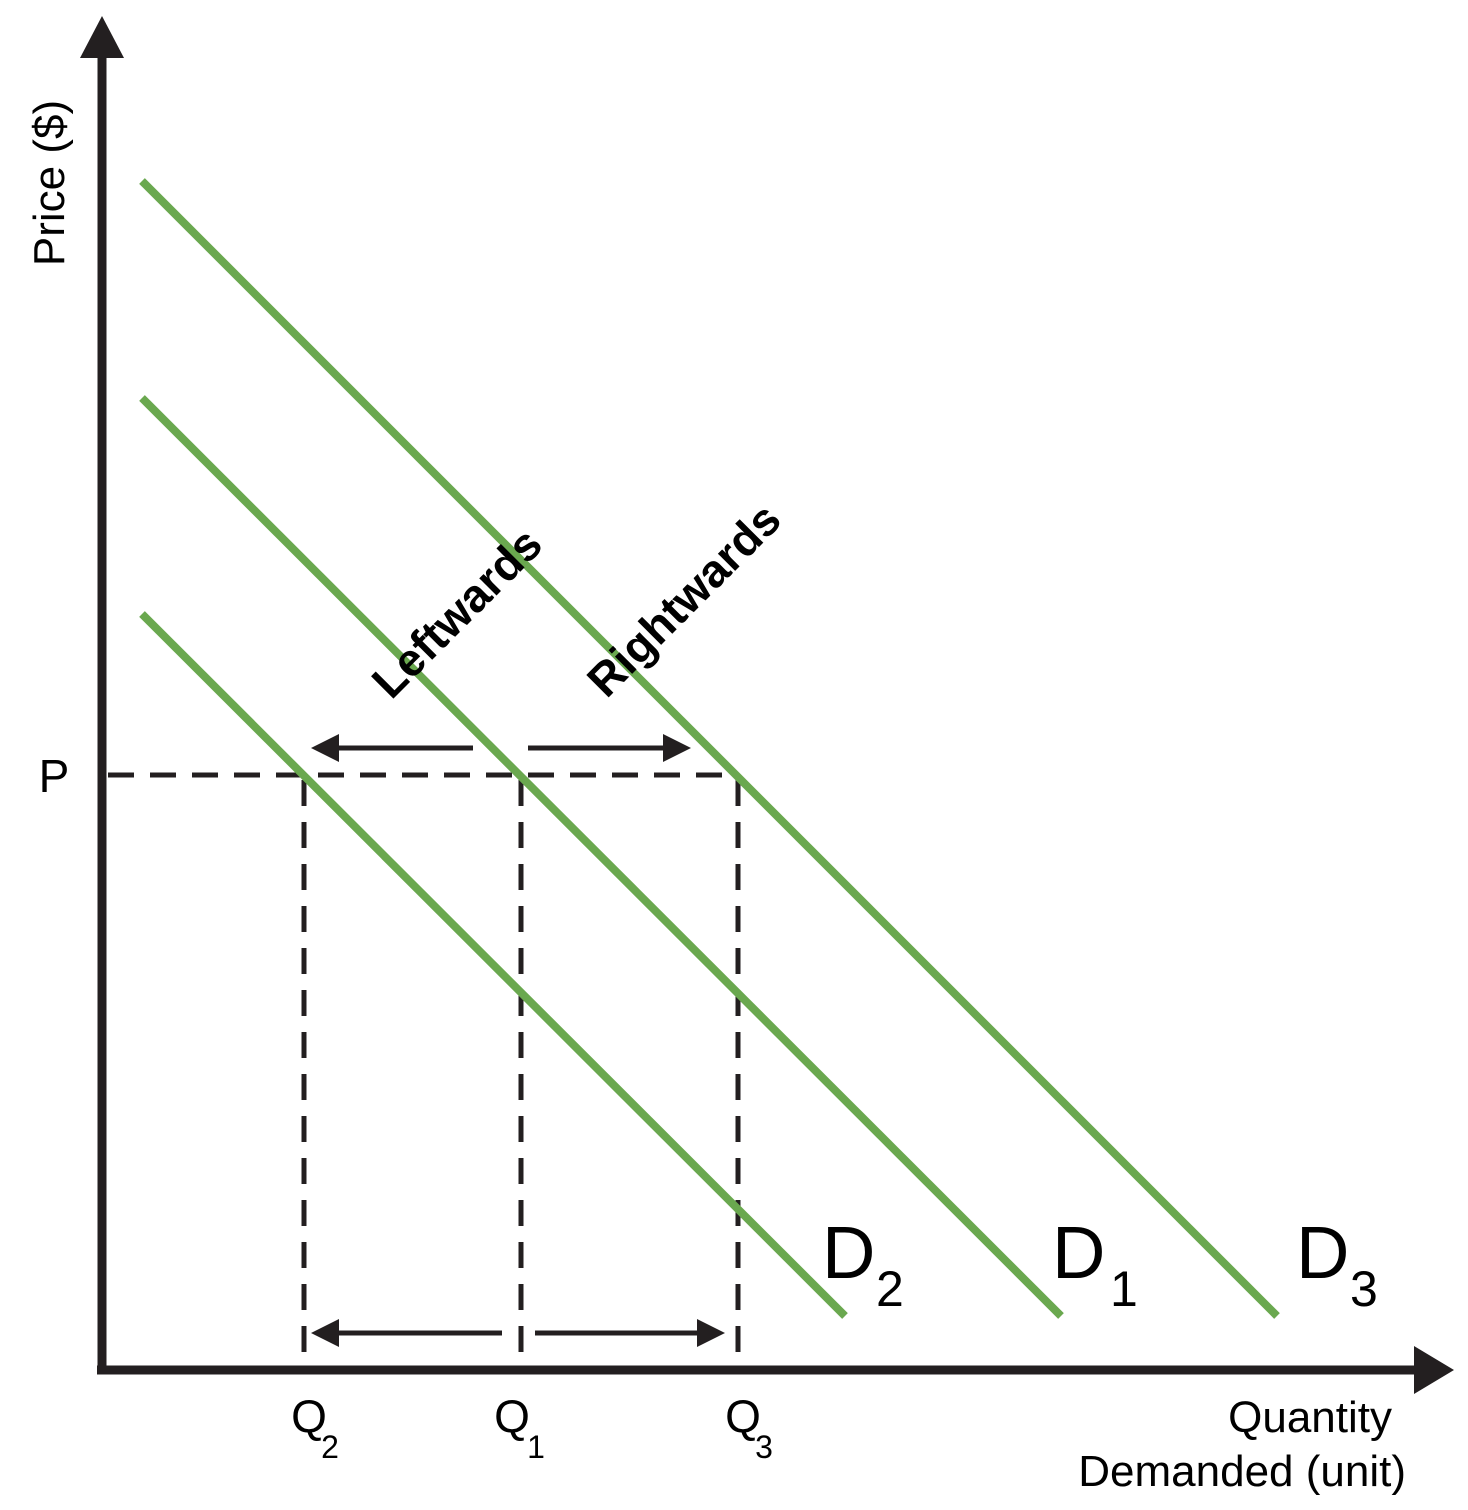 The height and width of the screenshot is (1510, 1468). I want to click on leftwards-label: Leftwards, so click(456, 612).